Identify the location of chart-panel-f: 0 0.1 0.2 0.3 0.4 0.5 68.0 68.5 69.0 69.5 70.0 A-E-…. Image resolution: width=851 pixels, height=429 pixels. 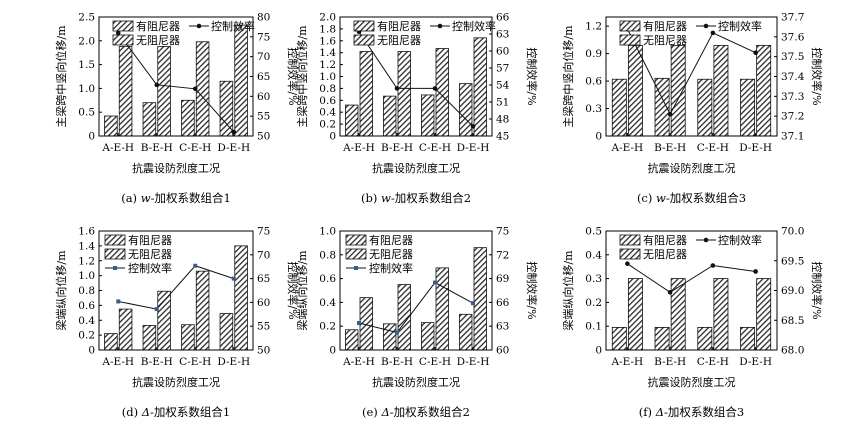
(692, 323).